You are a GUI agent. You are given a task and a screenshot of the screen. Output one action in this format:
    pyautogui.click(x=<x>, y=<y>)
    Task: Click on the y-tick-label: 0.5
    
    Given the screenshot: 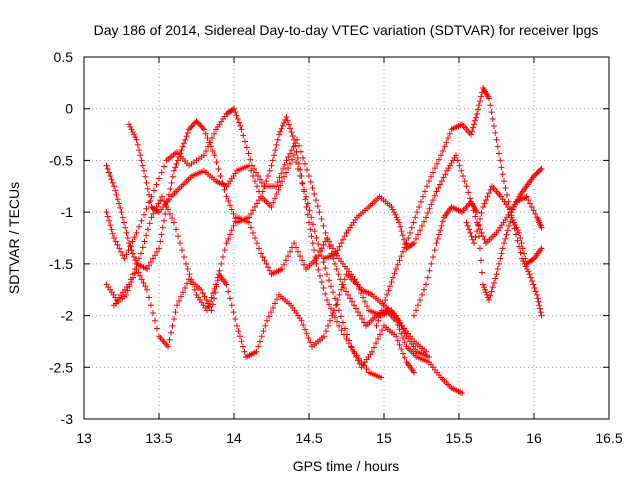 What is the action you would take?
    pyautogui.click(x=64, y=57)
    